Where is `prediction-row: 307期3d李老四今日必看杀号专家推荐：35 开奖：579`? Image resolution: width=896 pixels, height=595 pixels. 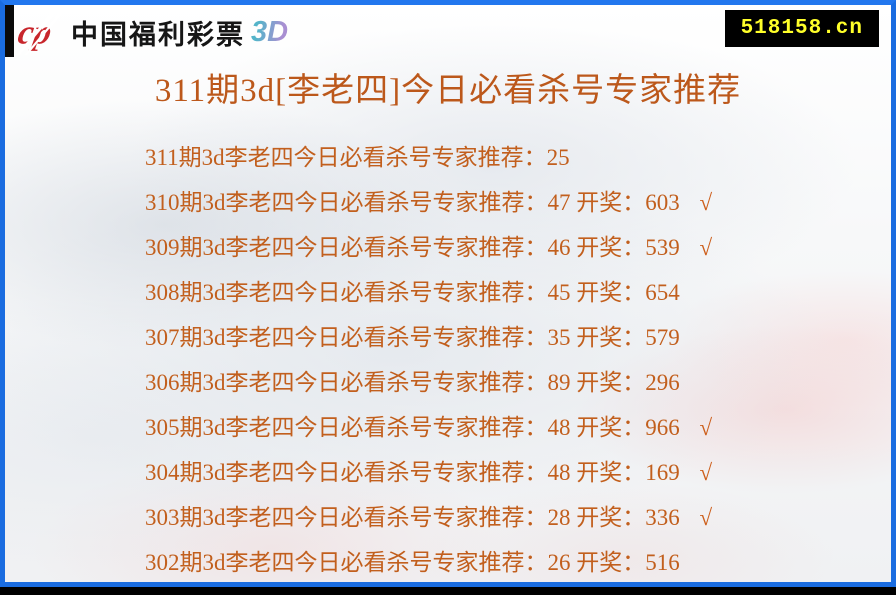 prediction-row: 307期3d李老四今日必看杀号专家推荐：35 开奖：579 is located at coordinates (518, 337).